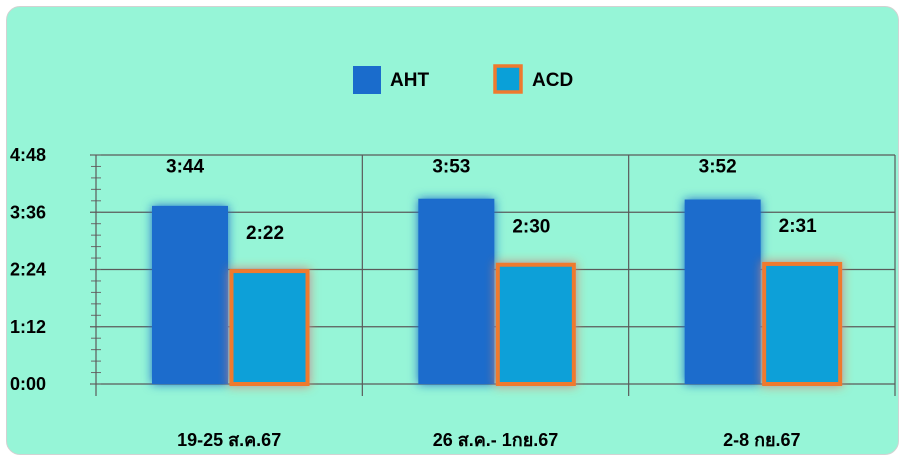 The image size is (905, 461). What do you see at coordinates (508, 79) in the screenshot?
I see `legend-swatch-acd` at bounding box center [508, 79].